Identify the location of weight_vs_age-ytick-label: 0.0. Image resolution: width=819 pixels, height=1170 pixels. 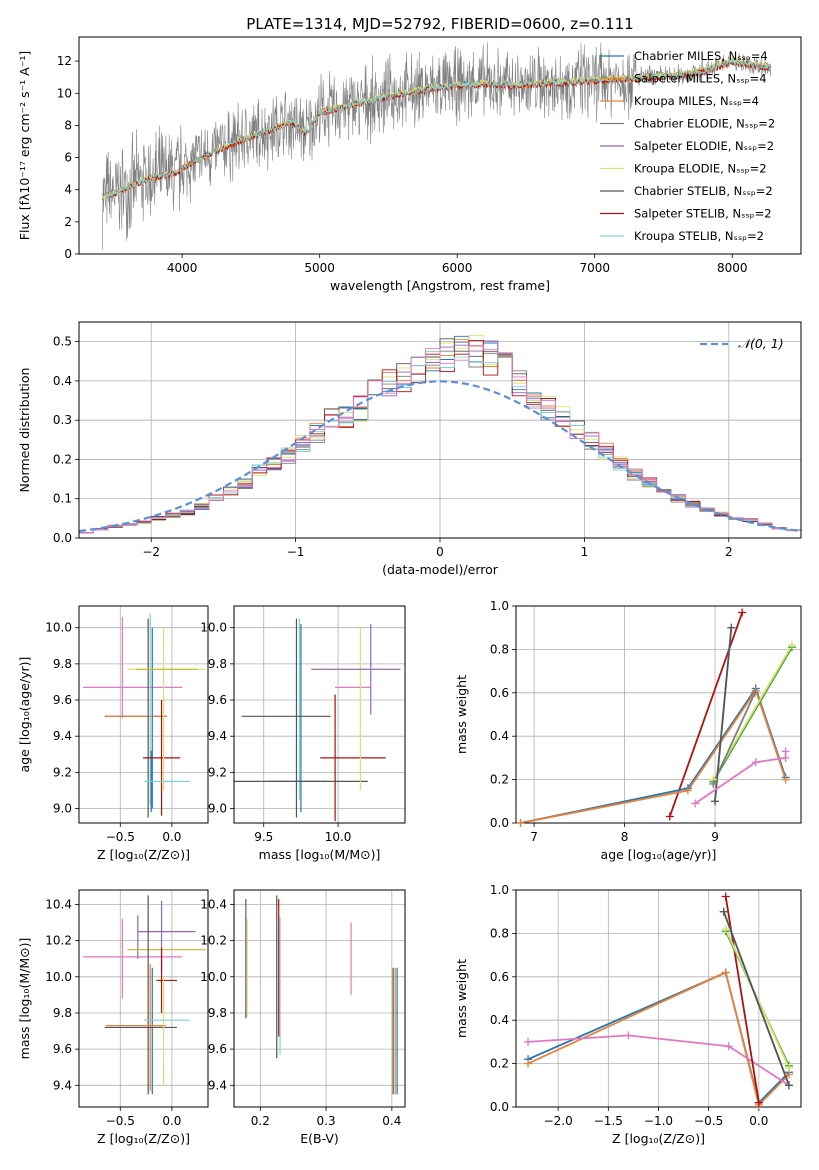
(499, 823).